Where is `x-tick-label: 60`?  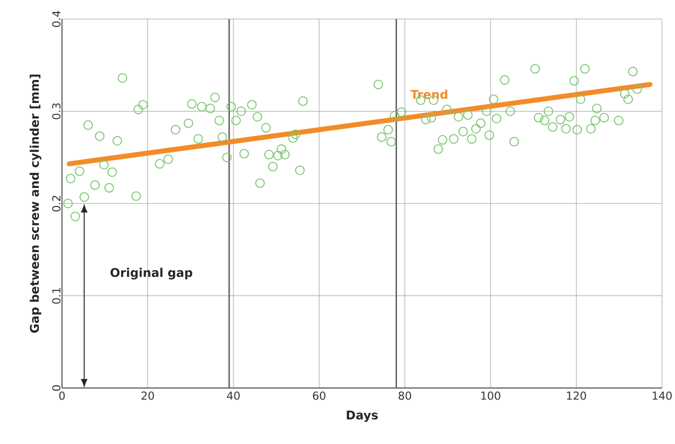 x-tick-label: 60 is located at coordinates (319, 396).